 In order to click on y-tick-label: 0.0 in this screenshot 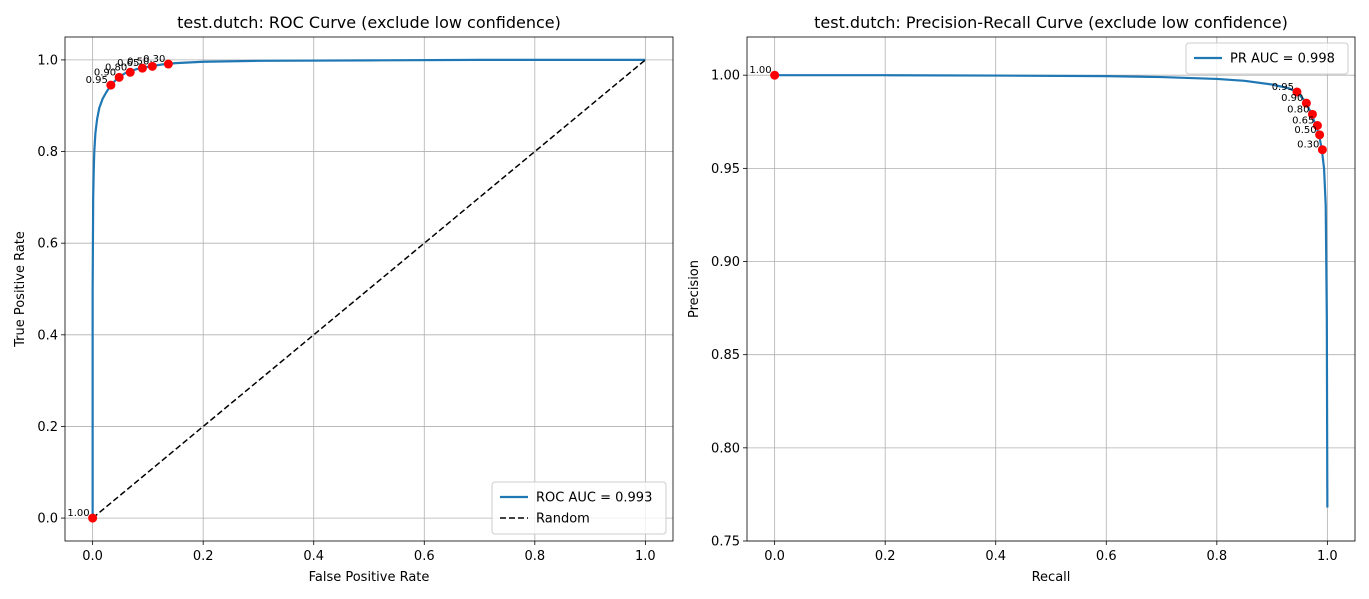, I will do `click(47, 519)`.